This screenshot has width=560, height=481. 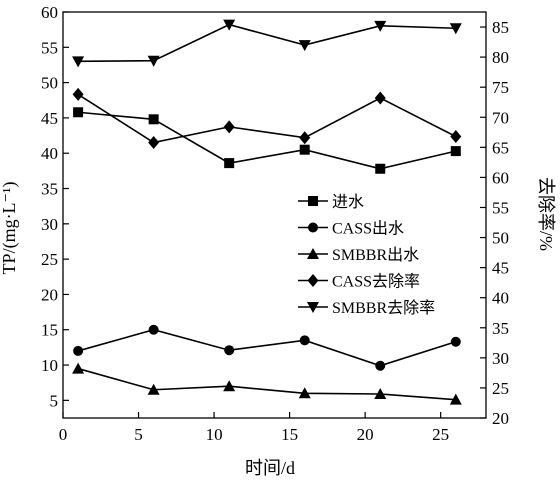 I want to click on x-axis-title: 时间/d, so click(x=270, y=468).